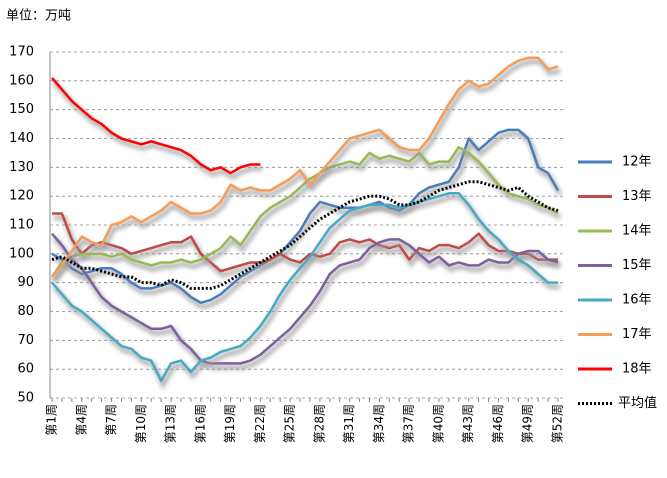  What do you see at coordinates (25, 398) in the screenshot?
I see `y-tick-label: 50` at bounding box center [25, 398].